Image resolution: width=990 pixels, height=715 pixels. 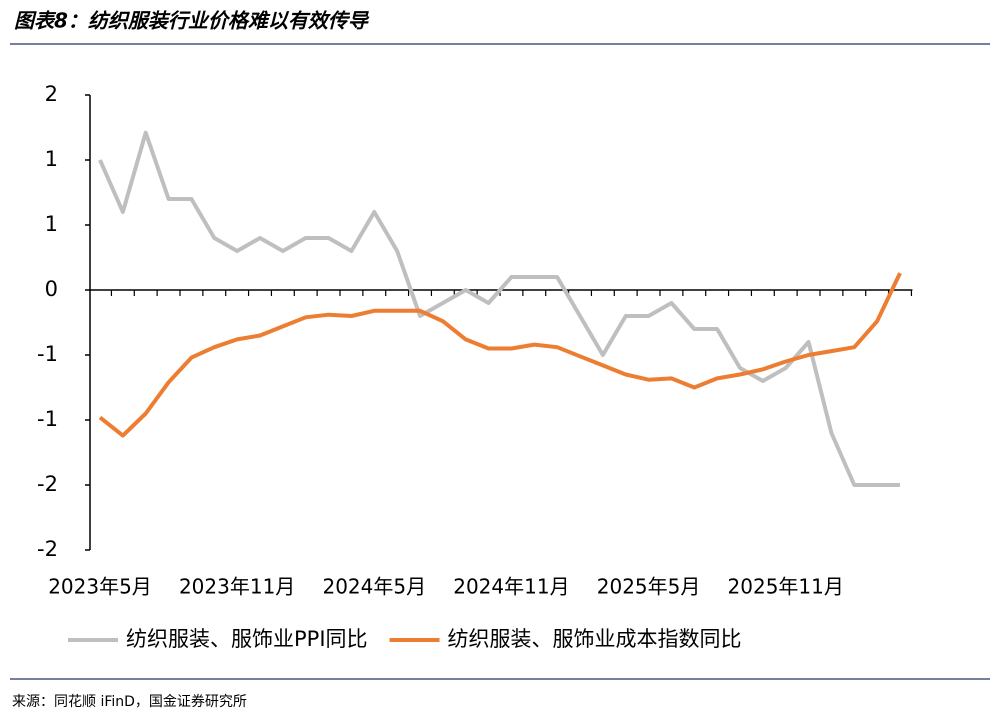 What do you see at coordinates (247, 639) in the screenshot?
I see `legend-label: 纺织服装、服饰业PPI同比` at bounding box center [247, 639].